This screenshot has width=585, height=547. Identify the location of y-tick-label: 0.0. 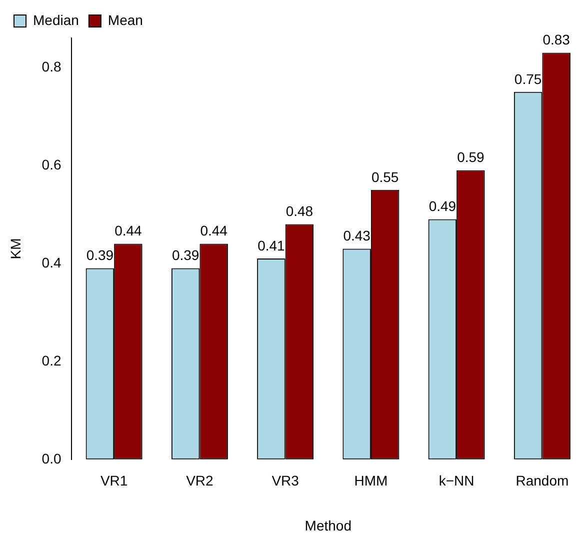
(52, 458).